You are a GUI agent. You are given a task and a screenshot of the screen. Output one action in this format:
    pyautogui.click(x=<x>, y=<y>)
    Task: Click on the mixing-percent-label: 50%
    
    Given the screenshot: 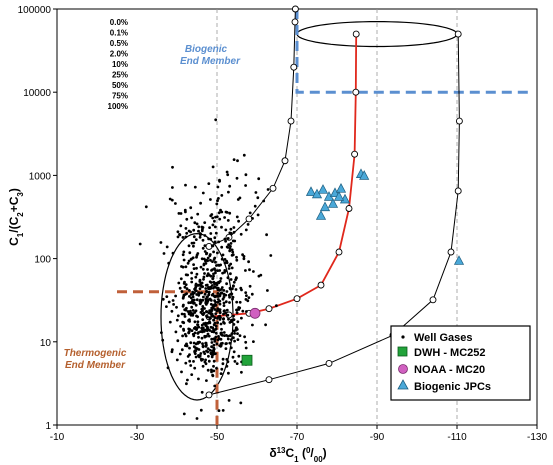 What is the action you would take?
    pyautogui.click(x=120, y=85)
    